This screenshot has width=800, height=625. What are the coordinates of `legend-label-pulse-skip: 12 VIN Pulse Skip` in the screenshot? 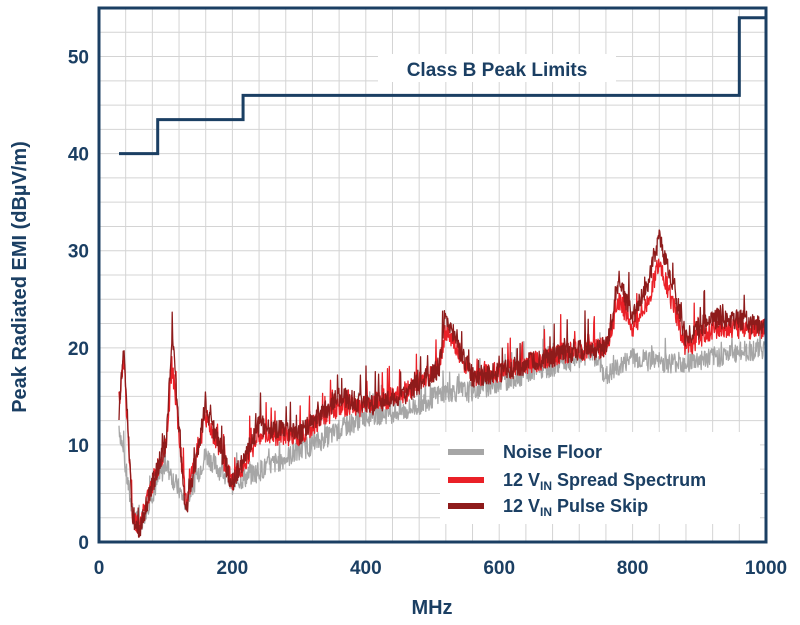 It's located at (575, 507).